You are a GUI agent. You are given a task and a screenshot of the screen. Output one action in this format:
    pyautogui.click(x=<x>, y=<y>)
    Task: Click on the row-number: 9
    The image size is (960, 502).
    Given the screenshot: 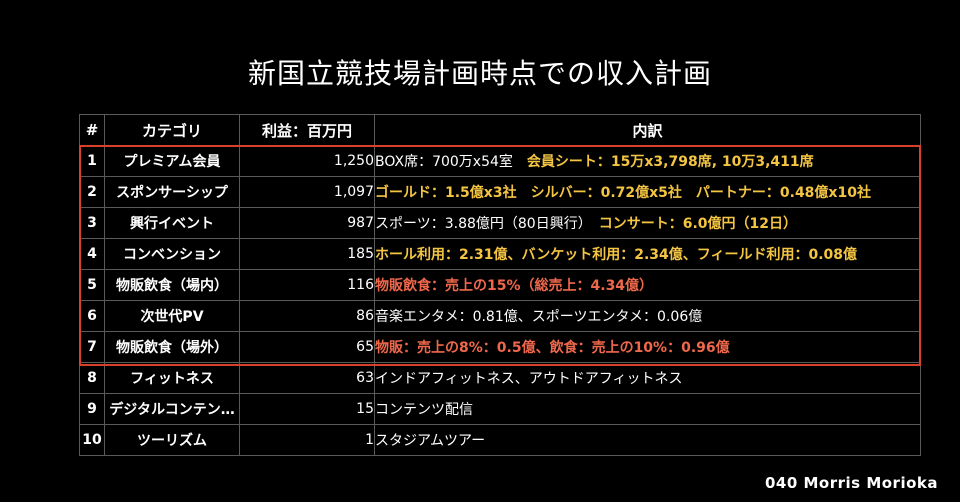 What is the action you would take?
    pyautogui.click(x=92, y=409)
    